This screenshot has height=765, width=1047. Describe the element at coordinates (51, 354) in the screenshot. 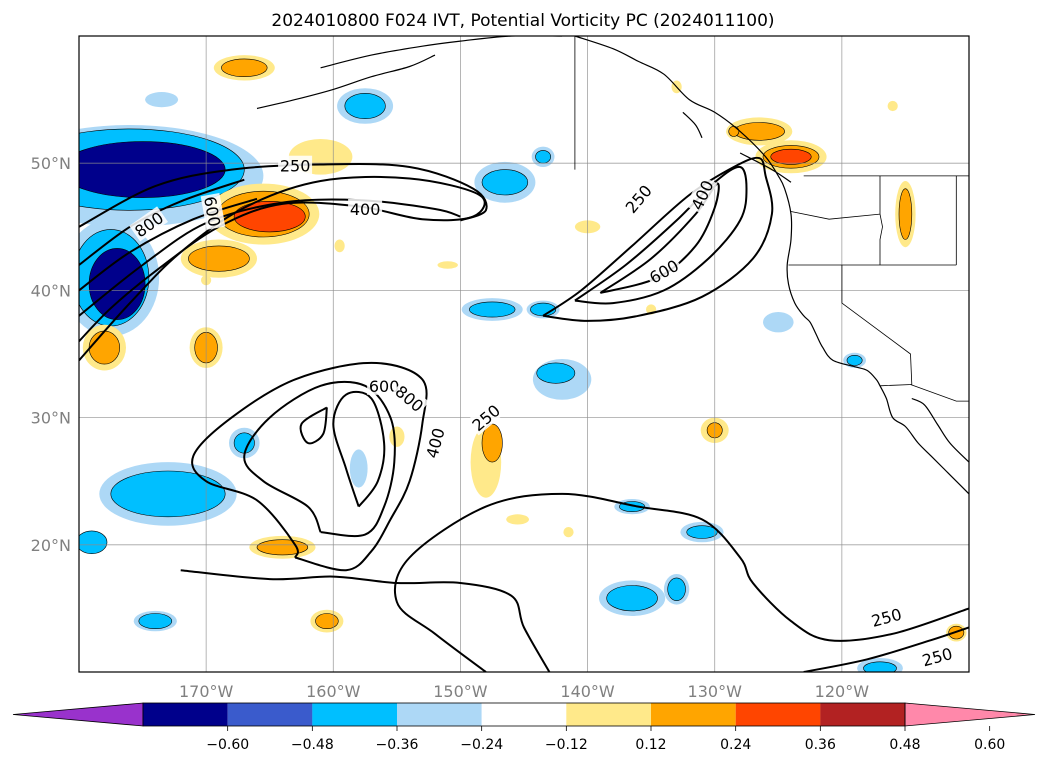

I see `latitude-ticks: 20°N 30°N 40°N 50°N` at that location.